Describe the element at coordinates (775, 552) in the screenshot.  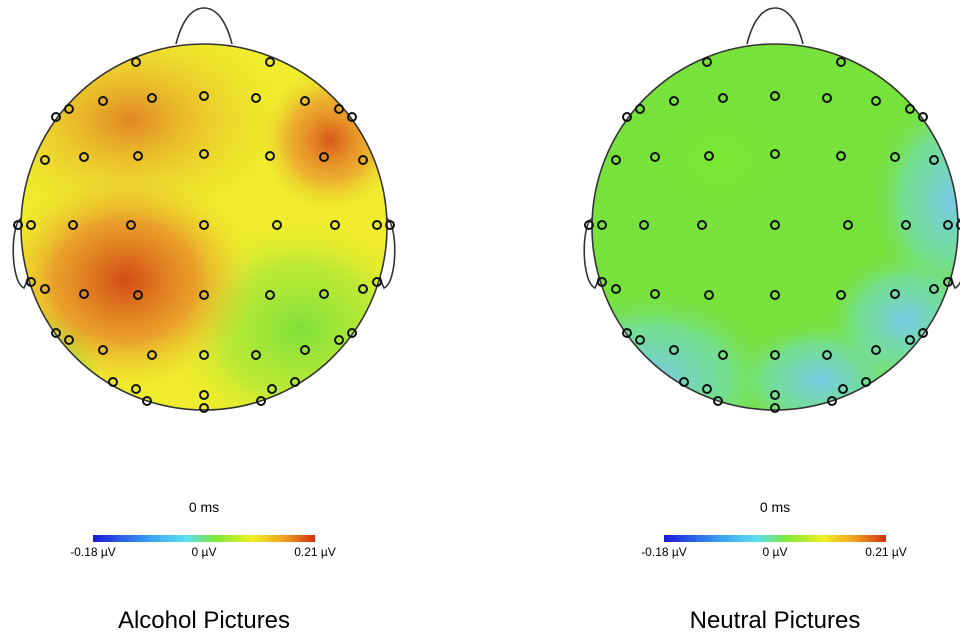
I see `neutral-scale-mid: 0 µV` at that location.